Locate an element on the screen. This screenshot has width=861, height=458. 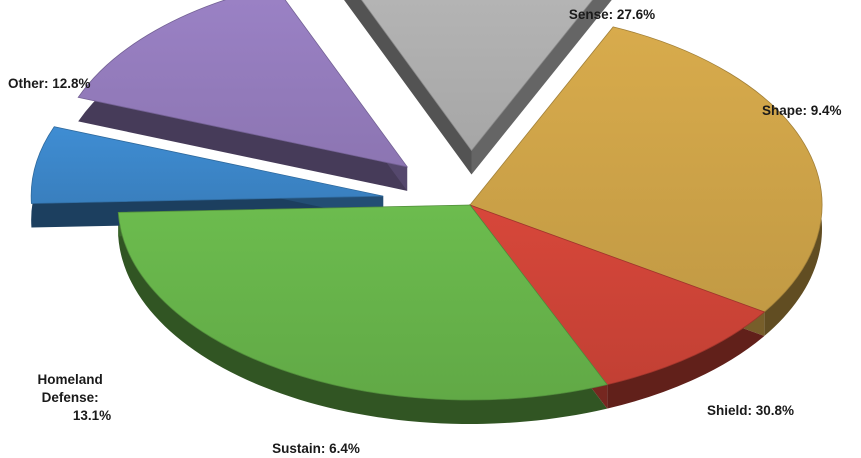
slice-side-other is located at coordinates (408, 87).